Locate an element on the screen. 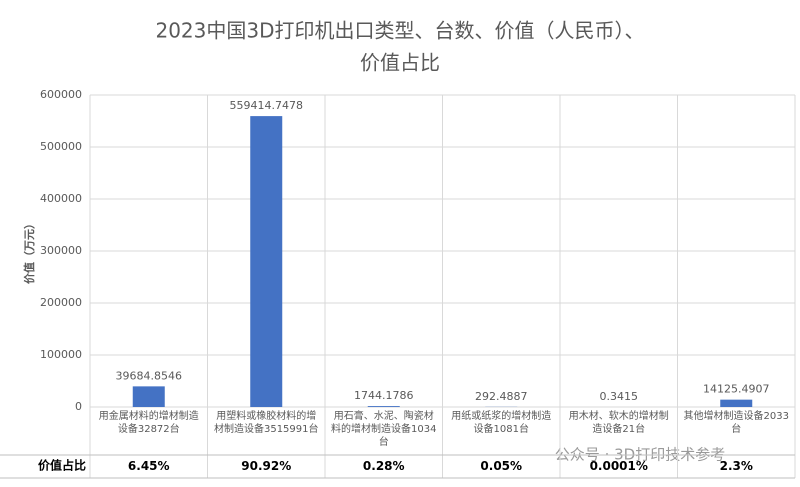 This screenshot has height=487, width=800. y-tick-label: 100000 is located at coordinates (61, 354).